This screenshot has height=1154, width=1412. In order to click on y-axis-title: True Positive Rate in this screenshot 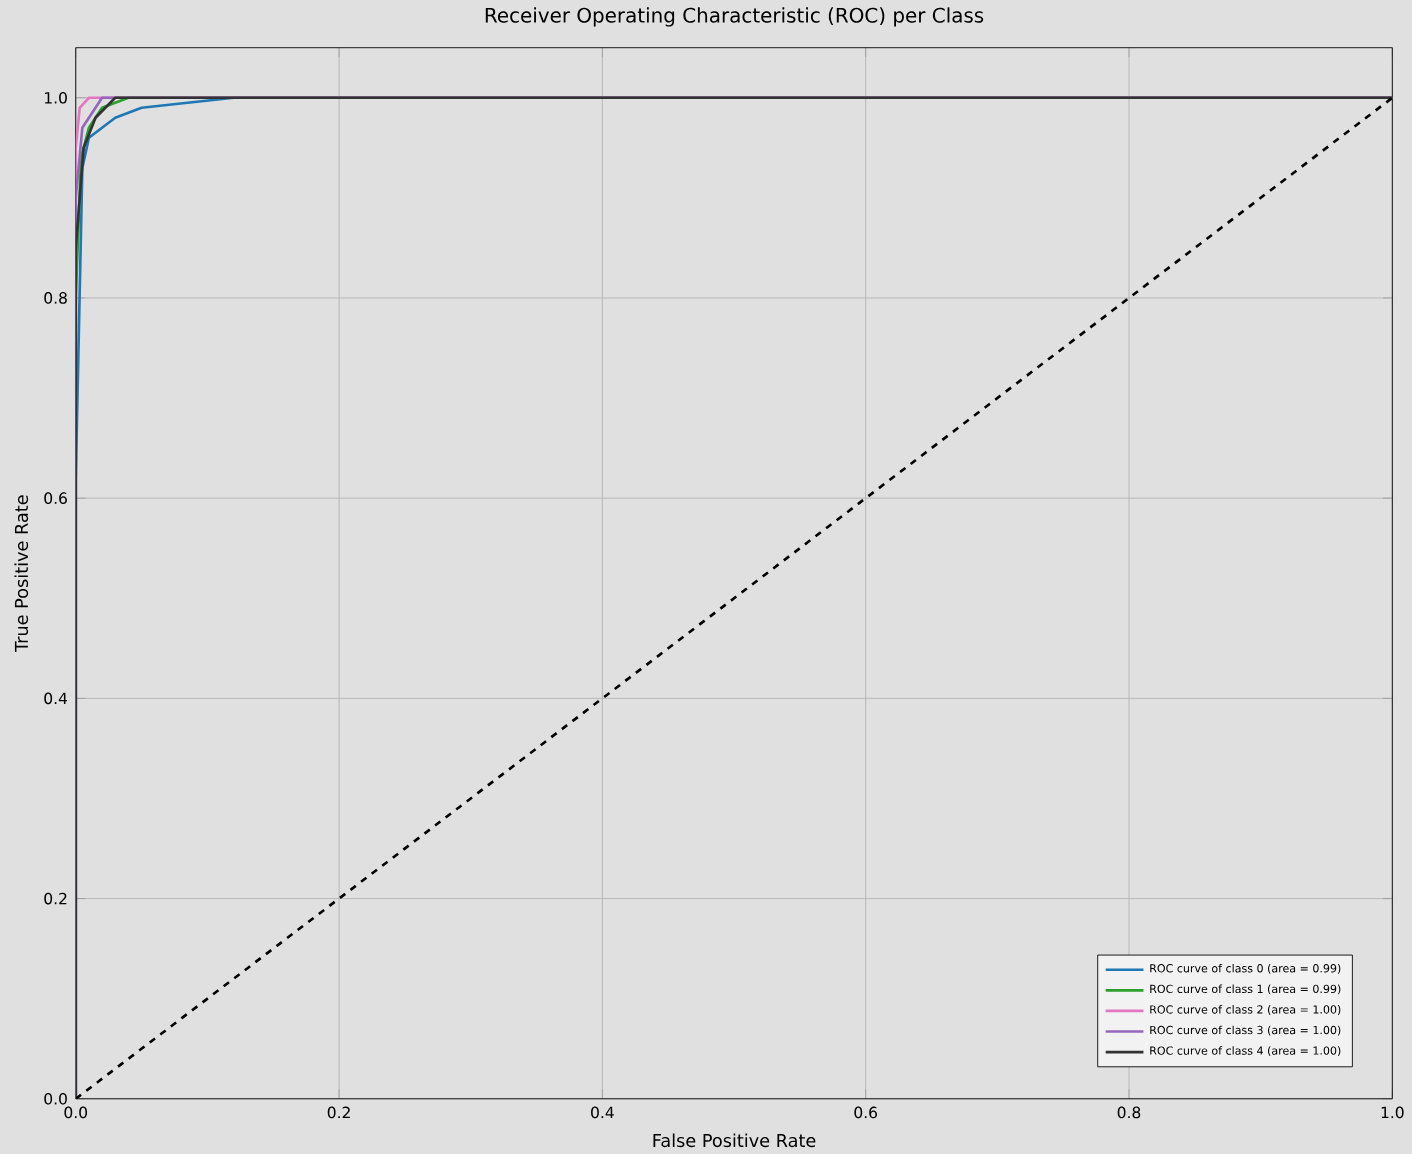, I will do `click(21, 573)`.